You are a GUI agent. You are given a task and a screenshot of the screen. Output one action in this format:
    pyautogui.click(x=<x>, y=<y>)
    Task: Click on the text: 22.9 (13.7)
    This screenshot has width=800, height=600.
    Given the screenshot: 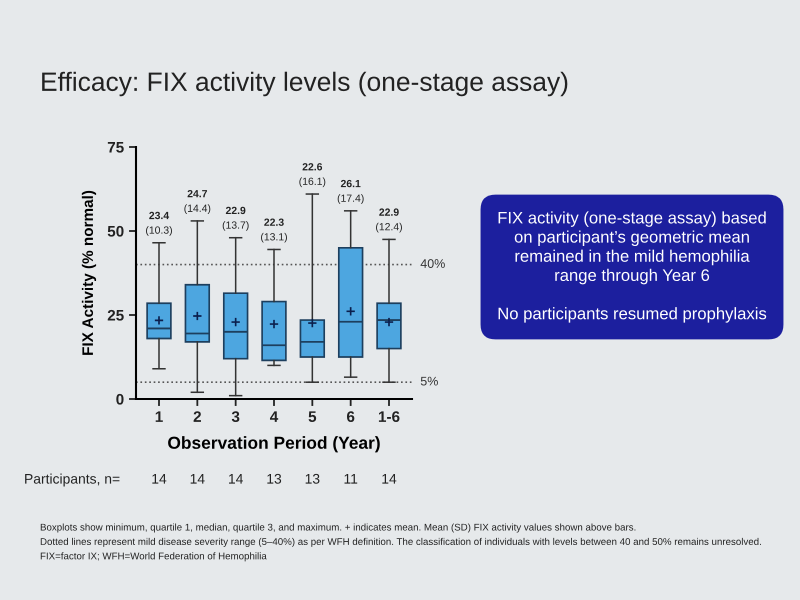 What is the action you would take?
    pyautogui.click(x=235, y=218)
    